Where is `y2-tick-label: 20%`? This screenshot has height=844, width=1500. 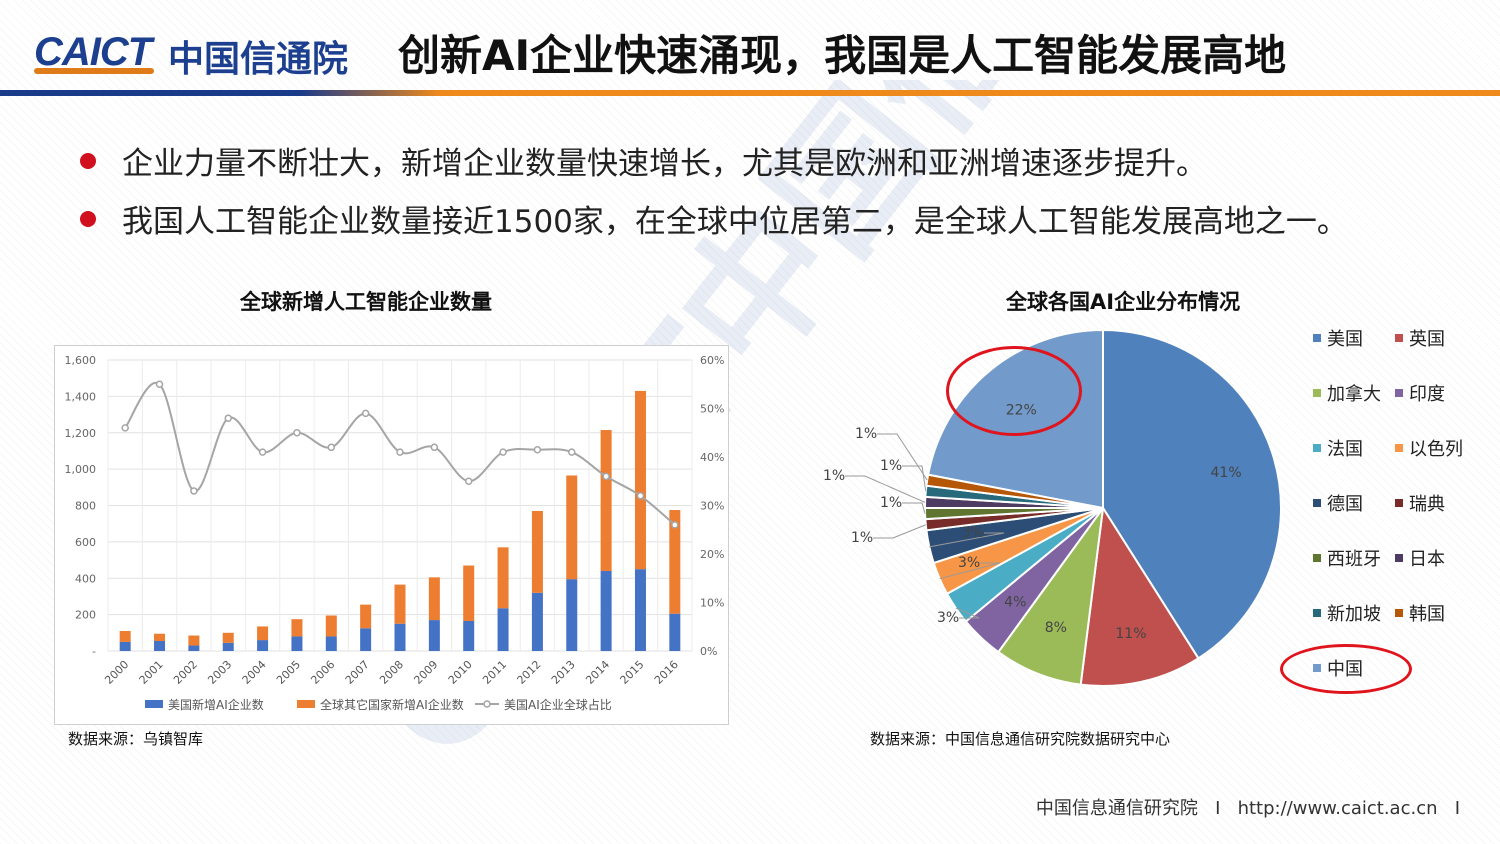
y2-tick-label: 20% is located at coordinates (712, 554).